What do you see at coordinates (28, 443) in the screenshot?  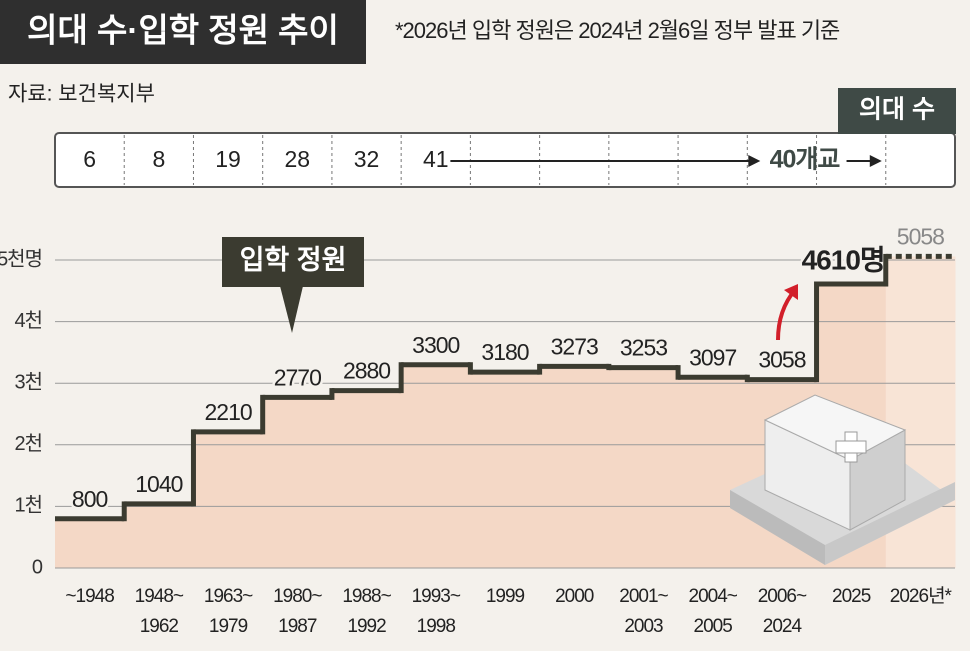 I see `y-tick-label: 2천` at bounding box center [28, 443].